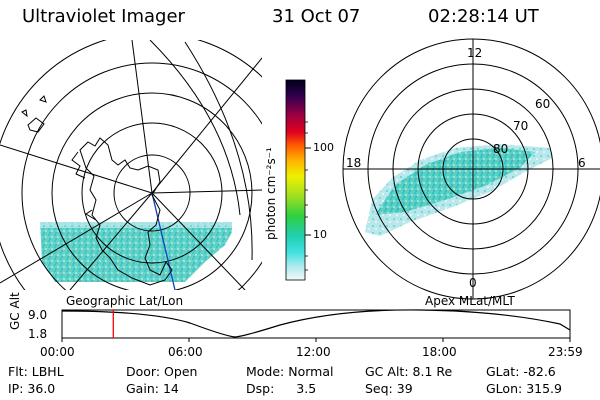  Describe the element at coordinates (521, 371) in the screenshot. I see `info-glat: GLat: -82.6` at that location.